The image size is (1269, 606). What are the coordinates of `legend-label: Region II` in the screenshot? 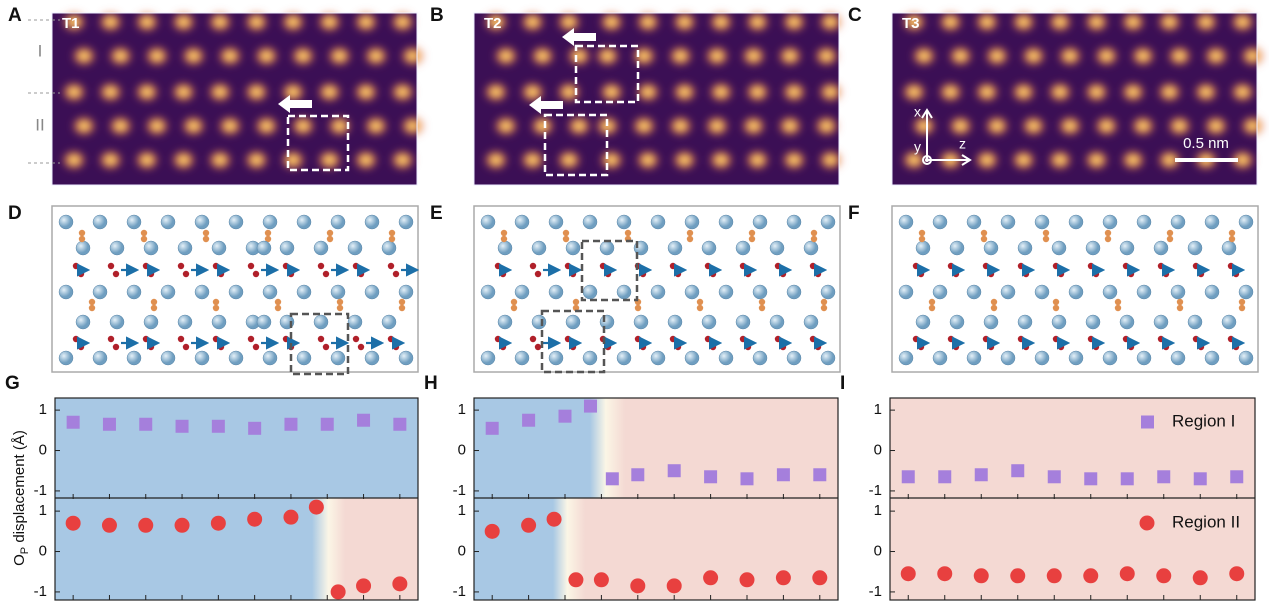 It's located at (1206, 521).